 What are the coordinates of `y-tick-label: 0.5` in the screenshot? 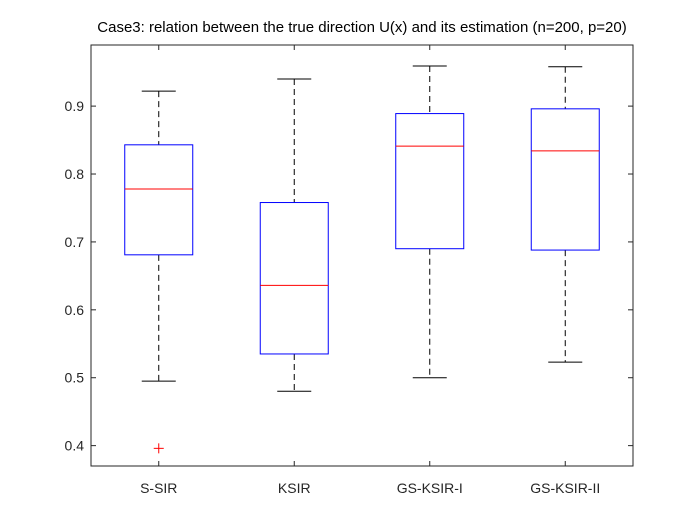 It's located at (75, 378).